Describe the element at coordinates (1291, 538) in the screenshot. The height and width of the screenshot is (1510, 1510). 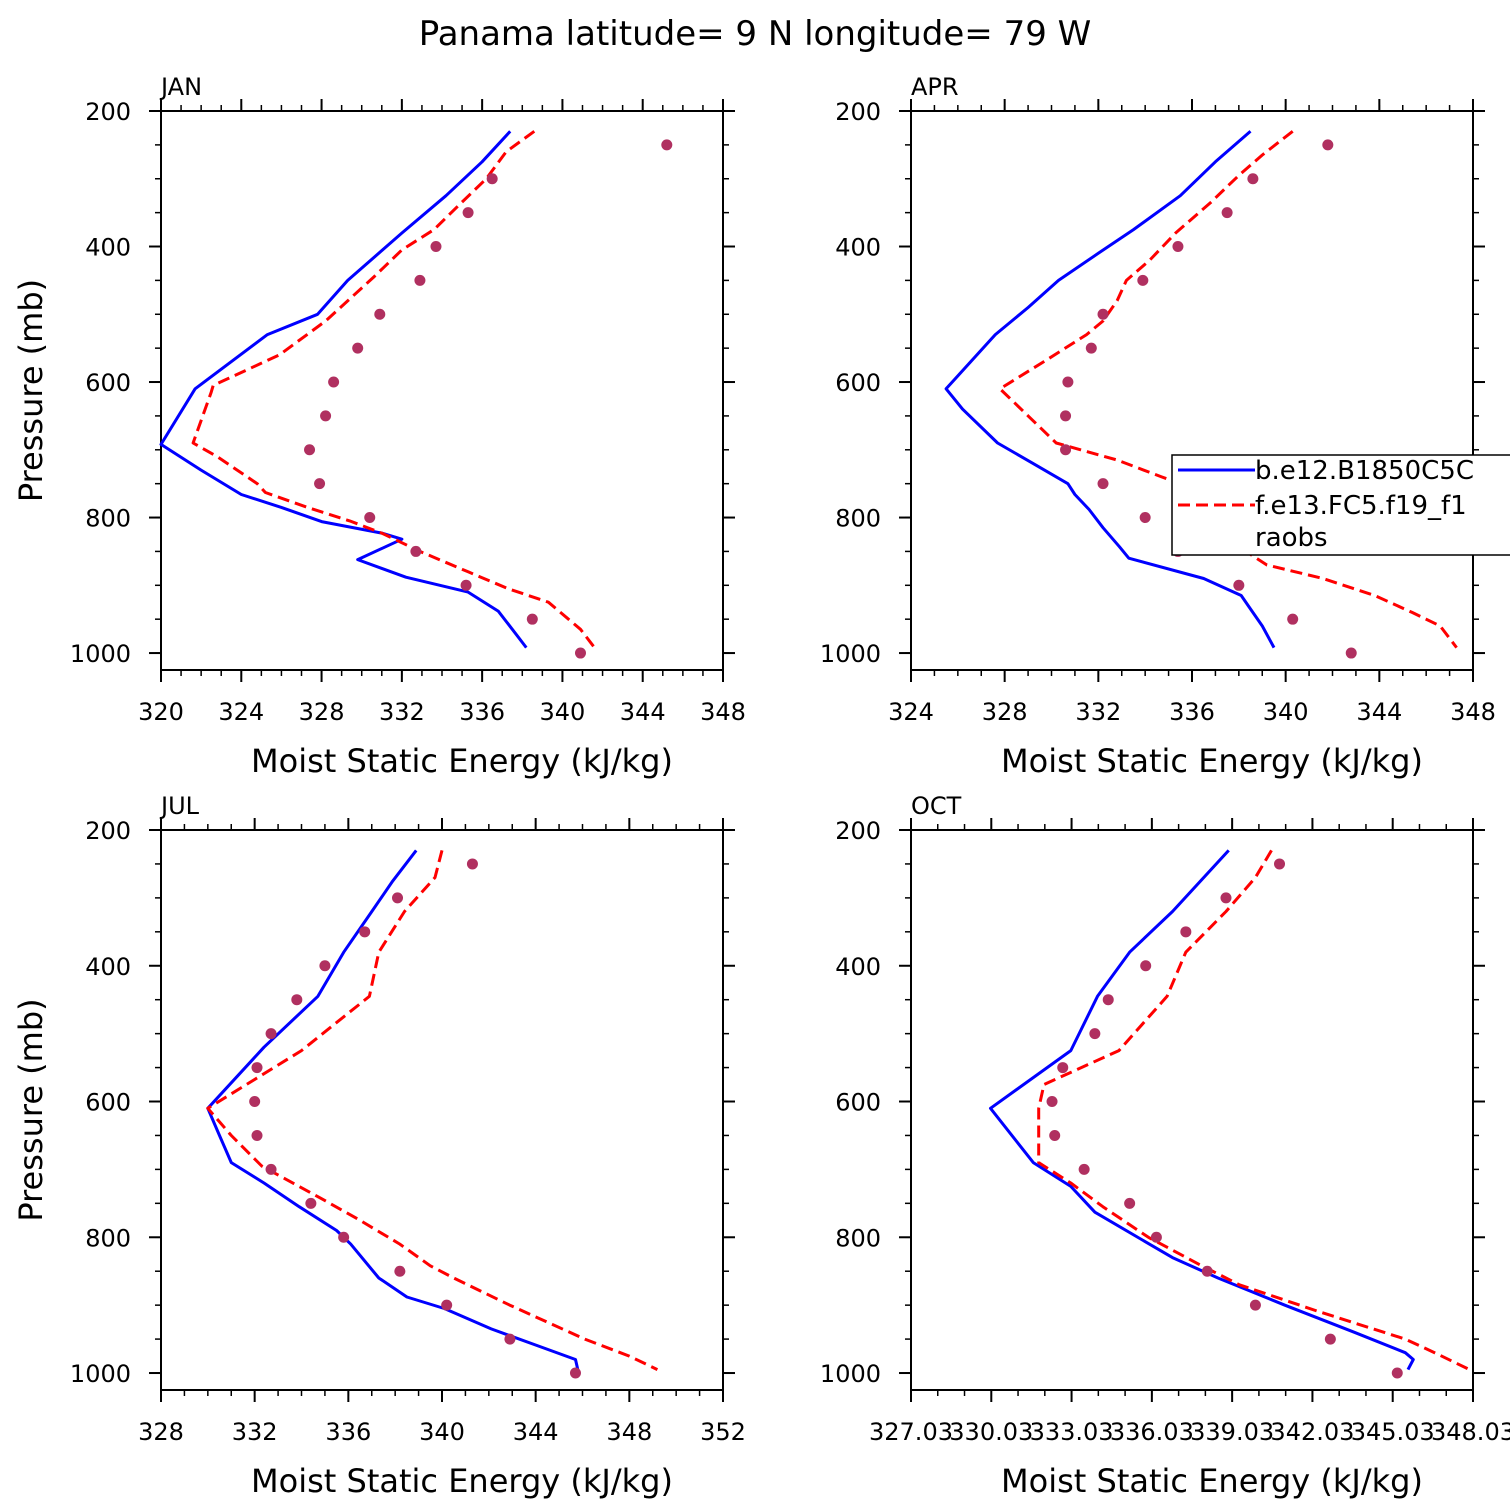
I see `legend-label-raobs: raobs` at that location.